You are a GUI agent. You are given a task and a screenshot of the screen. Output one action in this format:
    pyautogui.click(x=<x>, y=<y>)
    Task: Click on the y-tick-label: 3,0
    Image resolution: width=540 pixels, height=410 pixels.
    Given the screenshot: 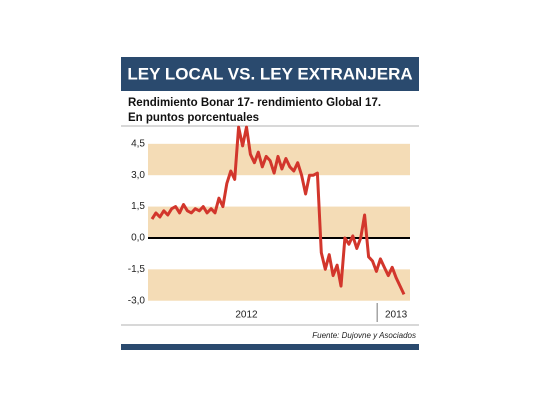 What is the action you would take?
    pyautogui.click(x=138, y=175)
    